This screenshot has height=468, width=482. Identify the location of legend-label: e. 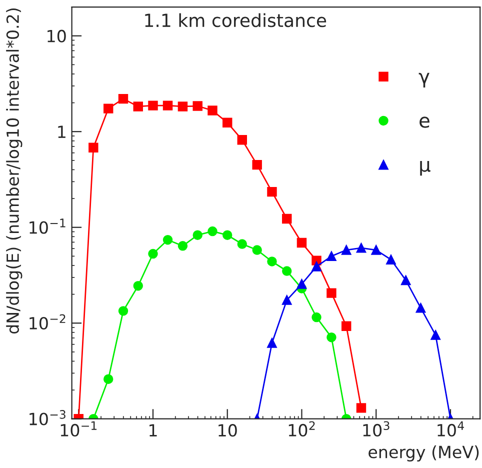
(425, 122).